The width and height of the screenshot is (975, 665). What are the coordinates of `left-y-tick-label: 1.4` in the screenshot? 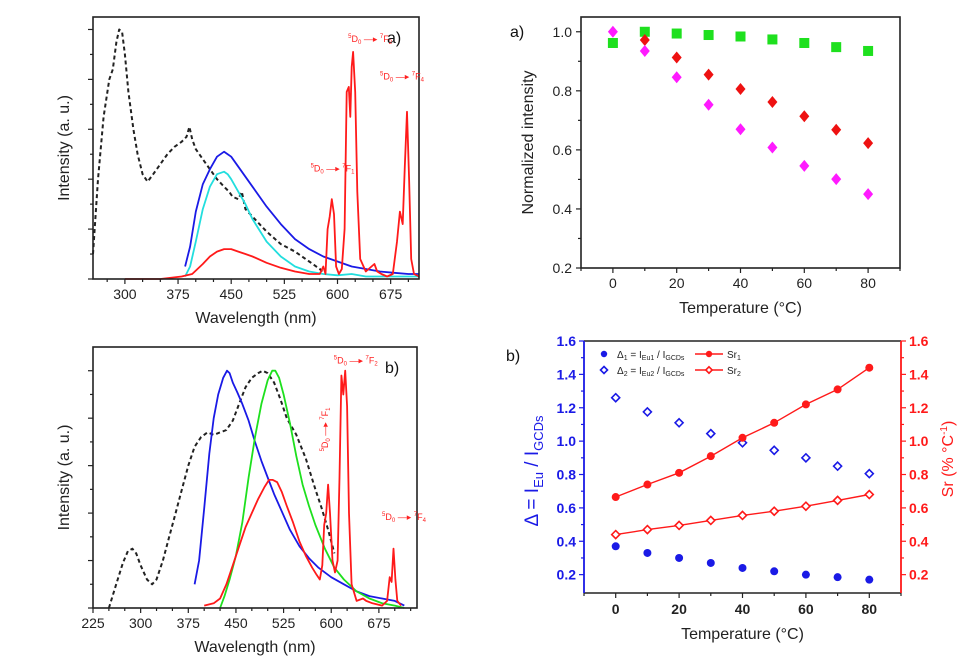 It's located at (567, 374).